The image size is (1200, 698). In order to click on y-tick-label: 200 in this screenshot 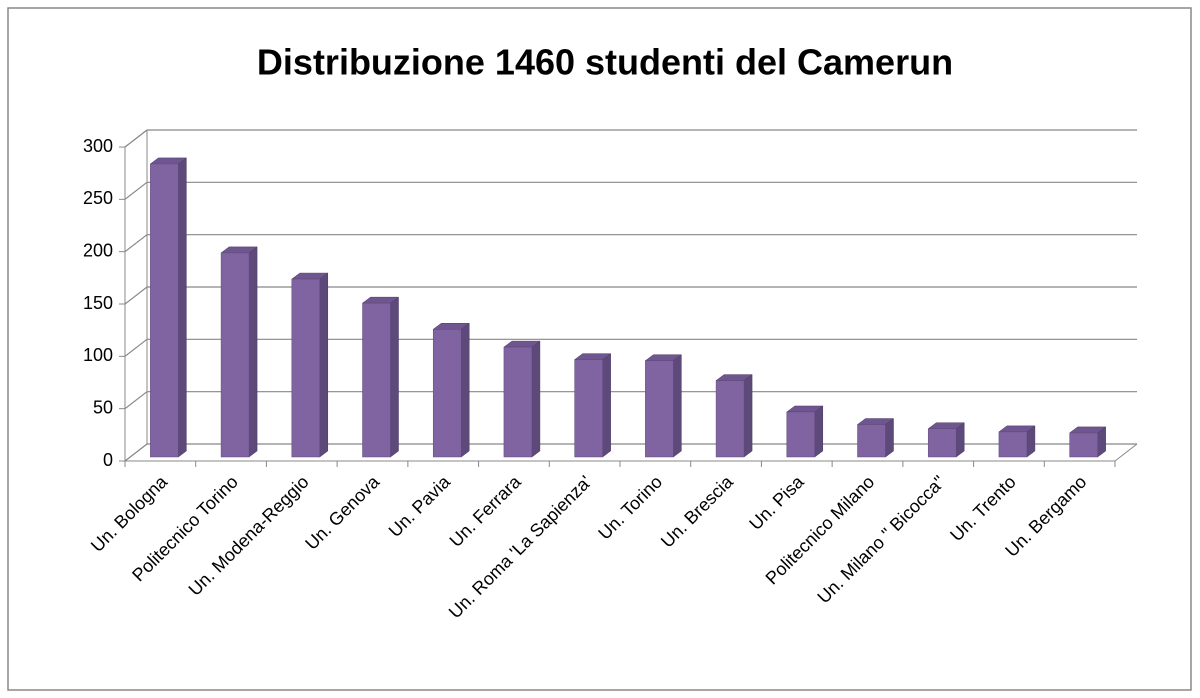, I will do `click(98, 250)`.